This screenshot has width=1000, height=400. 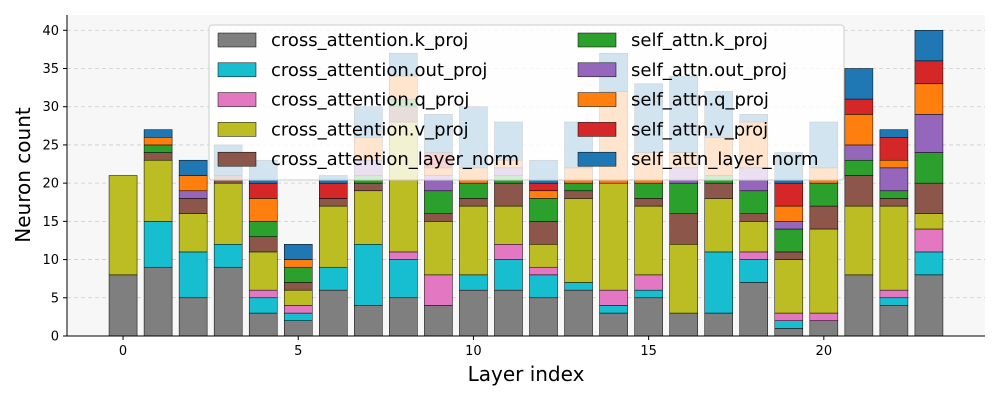 I want to click on legend-label-1: cross_attention.out_proj, so click(x=379, y=70).